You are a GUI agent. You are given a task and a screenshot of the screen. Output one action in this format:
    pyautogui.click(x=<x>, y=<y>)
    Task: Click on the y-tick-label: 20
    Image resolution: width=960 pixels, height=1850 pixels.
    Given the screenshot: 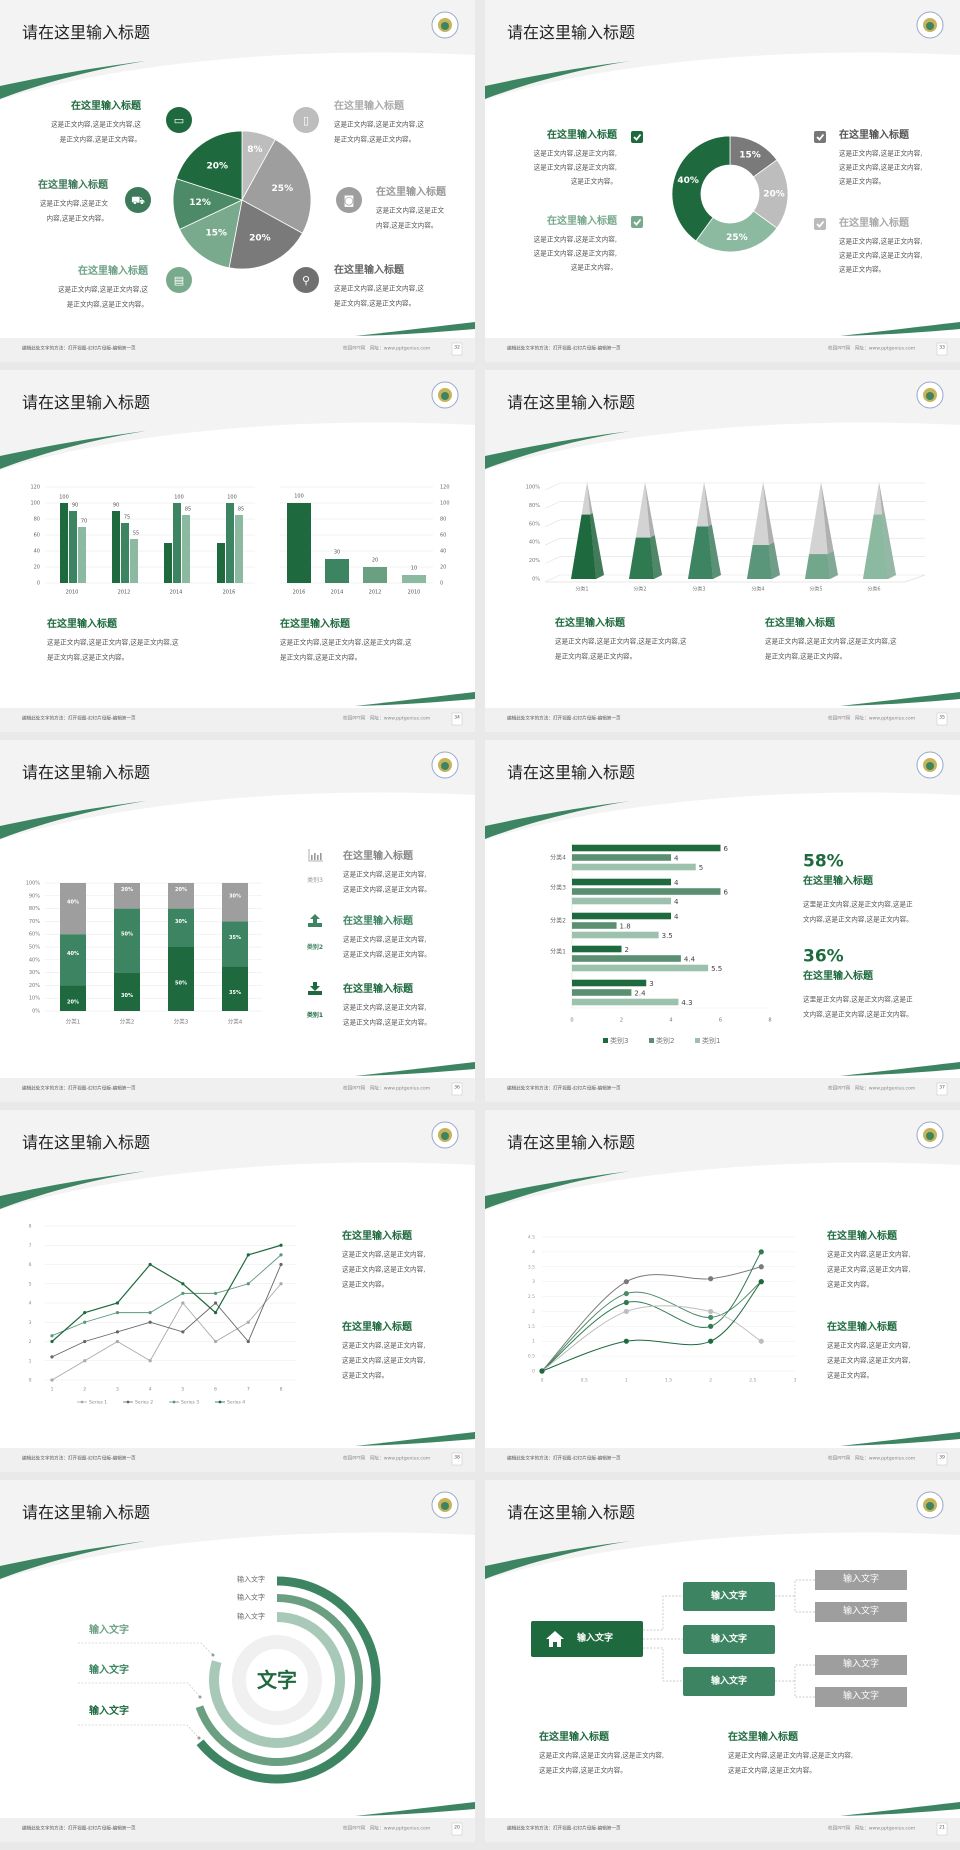 What is the action you would take?
    pyautogui.click(x=443, y=568)
    